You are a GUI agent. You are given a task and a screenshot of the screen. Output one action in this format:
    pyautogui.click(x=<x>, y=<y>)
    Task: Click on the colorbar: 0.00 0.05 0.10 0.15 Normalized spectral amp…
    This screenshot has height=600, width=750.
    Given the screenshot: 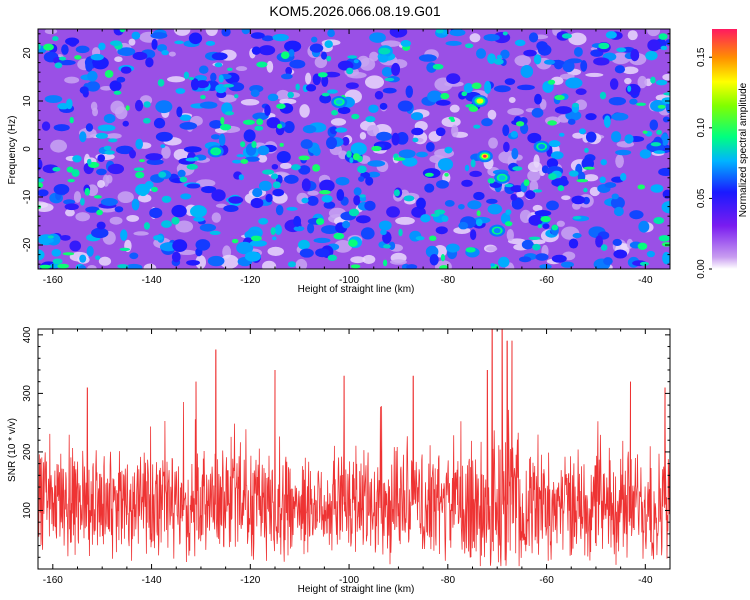 What is the action you would take?
    pyautogui.click(x=722, y=154)
    